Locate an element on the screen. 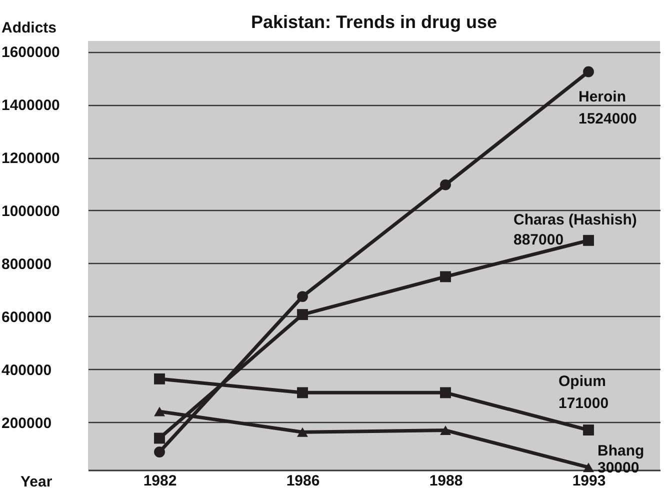 The height and width of the screenshot is (495, 668). y-tick-label: 1600000 is located at coordinates (31, 53).